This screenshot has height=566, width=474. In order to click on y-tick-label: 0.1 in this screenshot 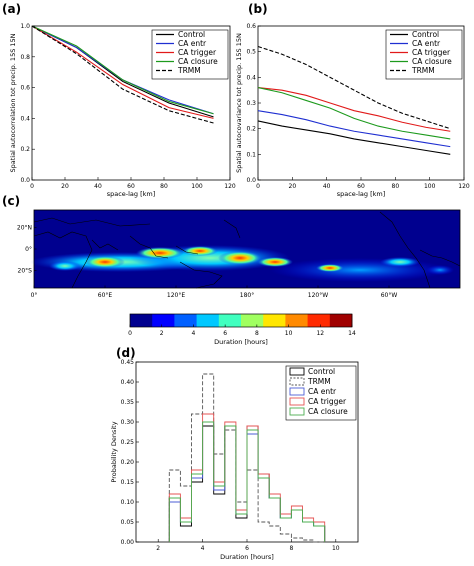, I will do `click(251, 154)`.